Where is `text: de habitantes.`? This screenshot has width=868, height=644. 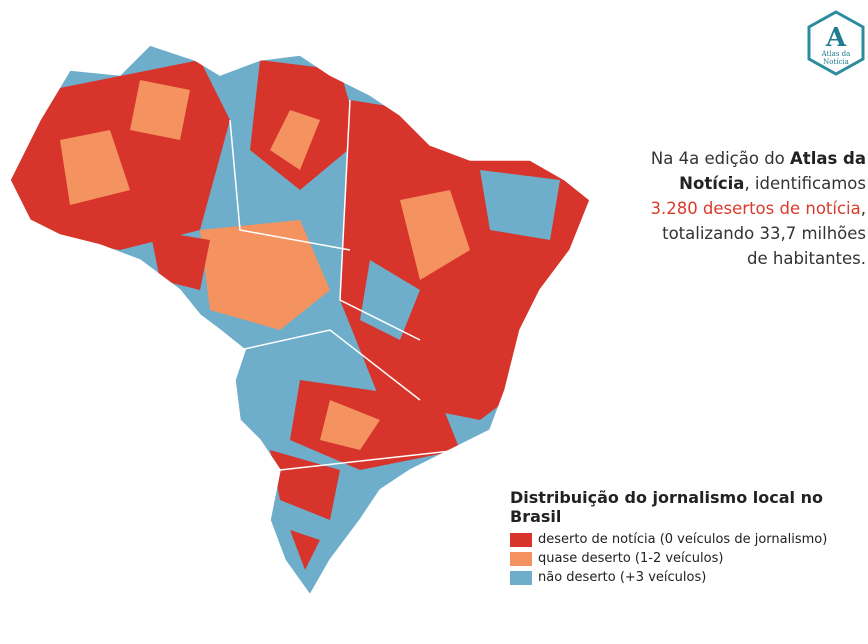
text: de habitantes. is located at coordinates (806, 258).